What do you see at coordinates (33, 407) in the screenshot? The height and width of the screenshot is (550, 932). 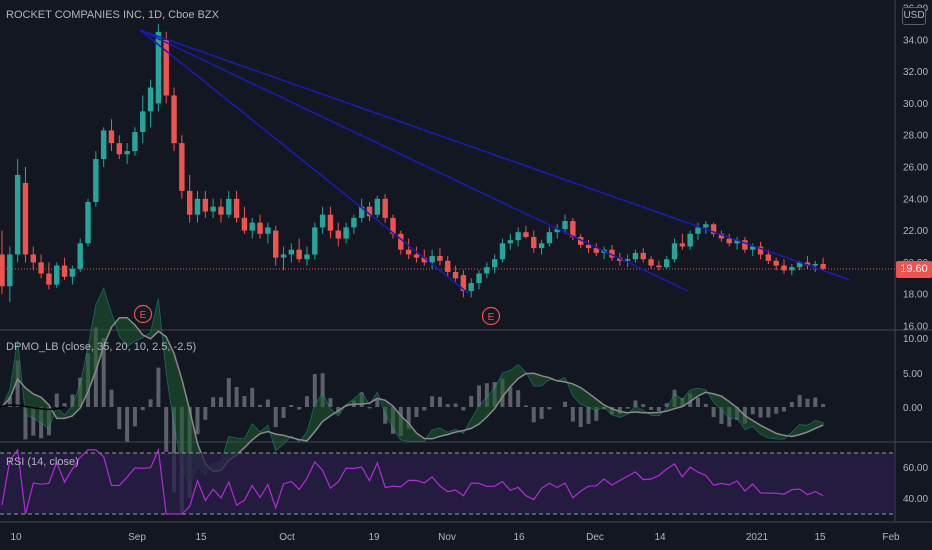 I see `dpmo-zero-line` at bounding box center [33, 407].